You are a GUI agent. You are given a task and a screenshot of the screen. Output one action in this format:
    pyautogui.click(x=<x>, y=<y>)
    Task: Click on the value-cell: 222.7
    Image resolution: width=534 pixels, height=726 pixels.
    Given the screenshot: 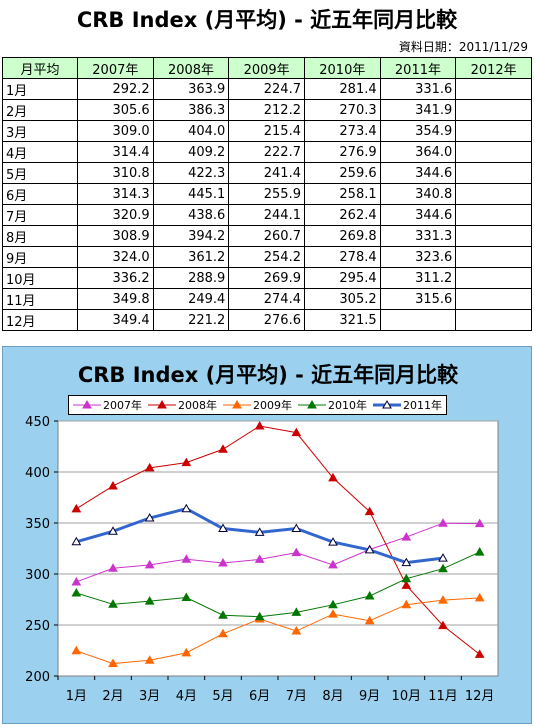 What is the action you would take?
    pyautogui.click(x=266, y=152)
    